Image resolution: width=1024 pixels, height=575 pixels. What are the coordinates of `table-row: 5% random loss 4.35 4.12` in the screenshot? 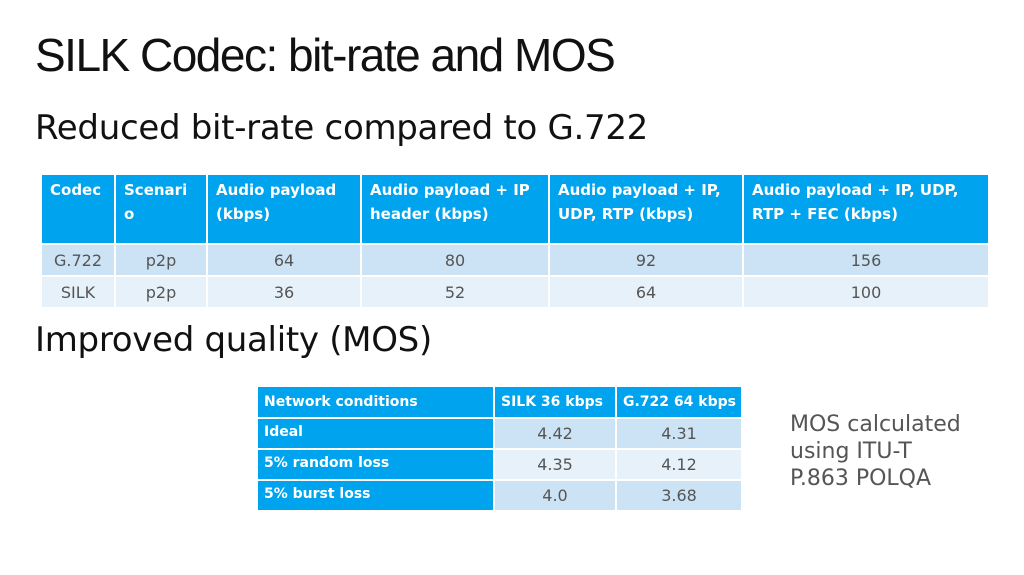 It's located at (499, 465).